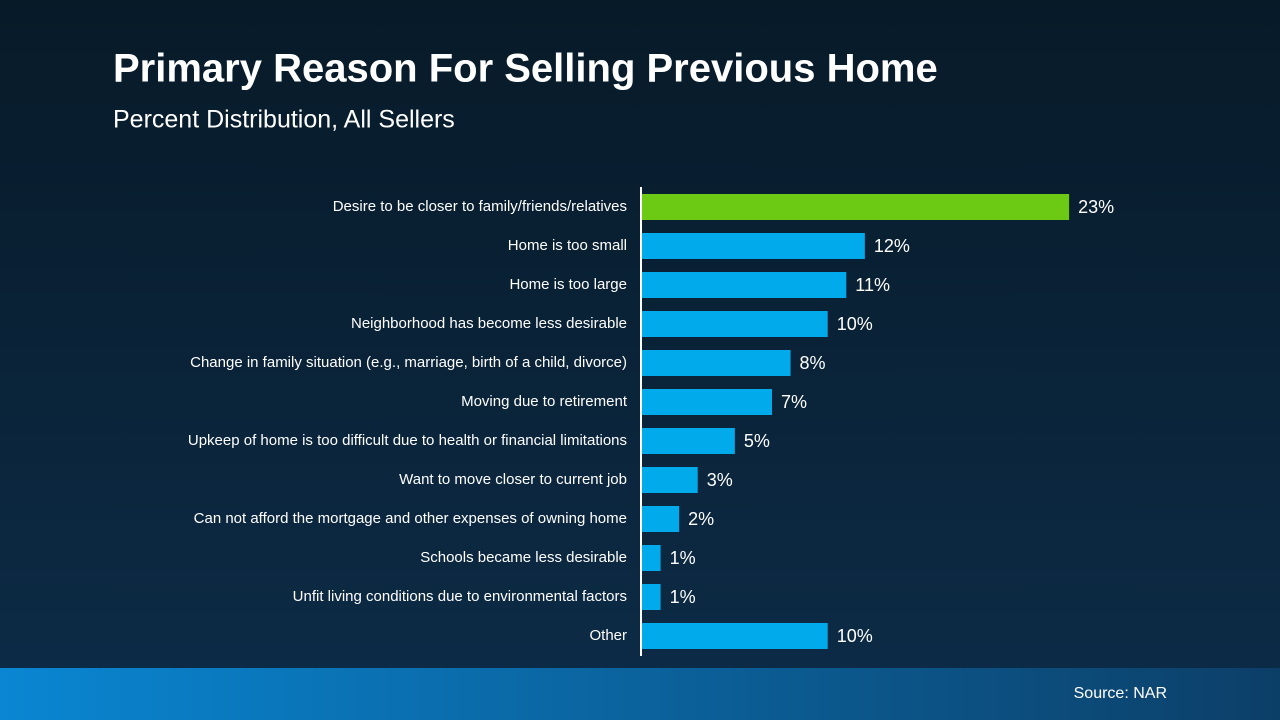  I want to click on value-label: 7%, so click(794, 402).